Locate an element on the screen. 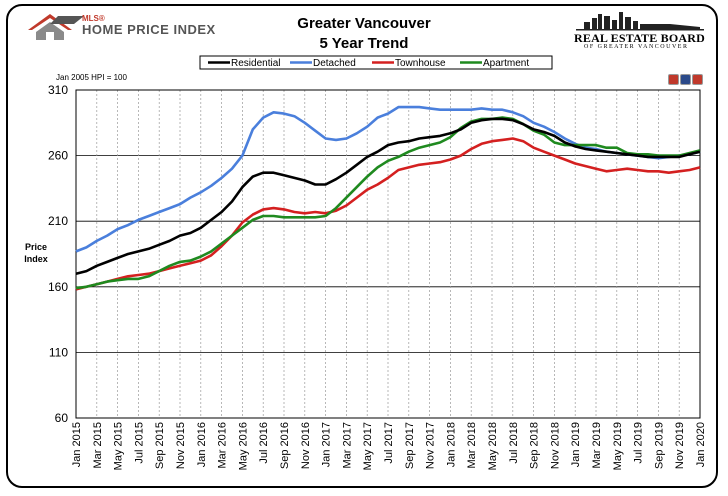 The height and width of the screenshot is (496, 728). y-axis-label-index: Index is located at coordinates (36, 259).